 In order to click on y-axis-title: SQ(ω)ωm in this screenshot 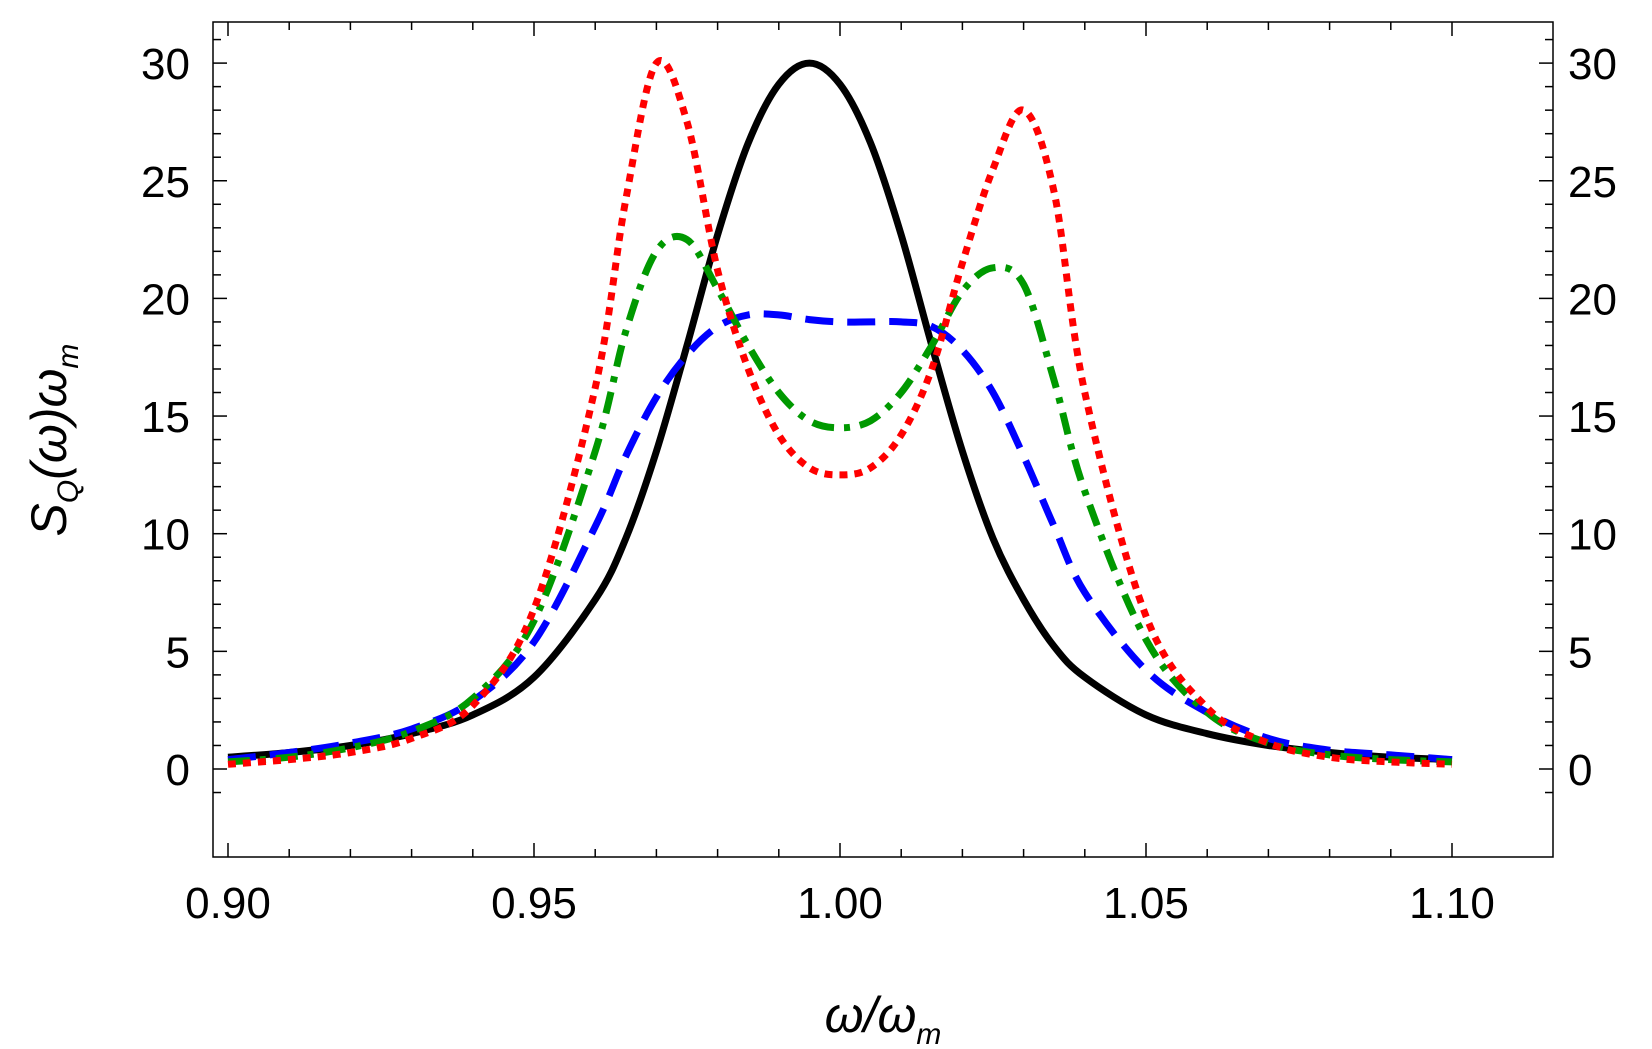, I will do `click(53, 440)`.